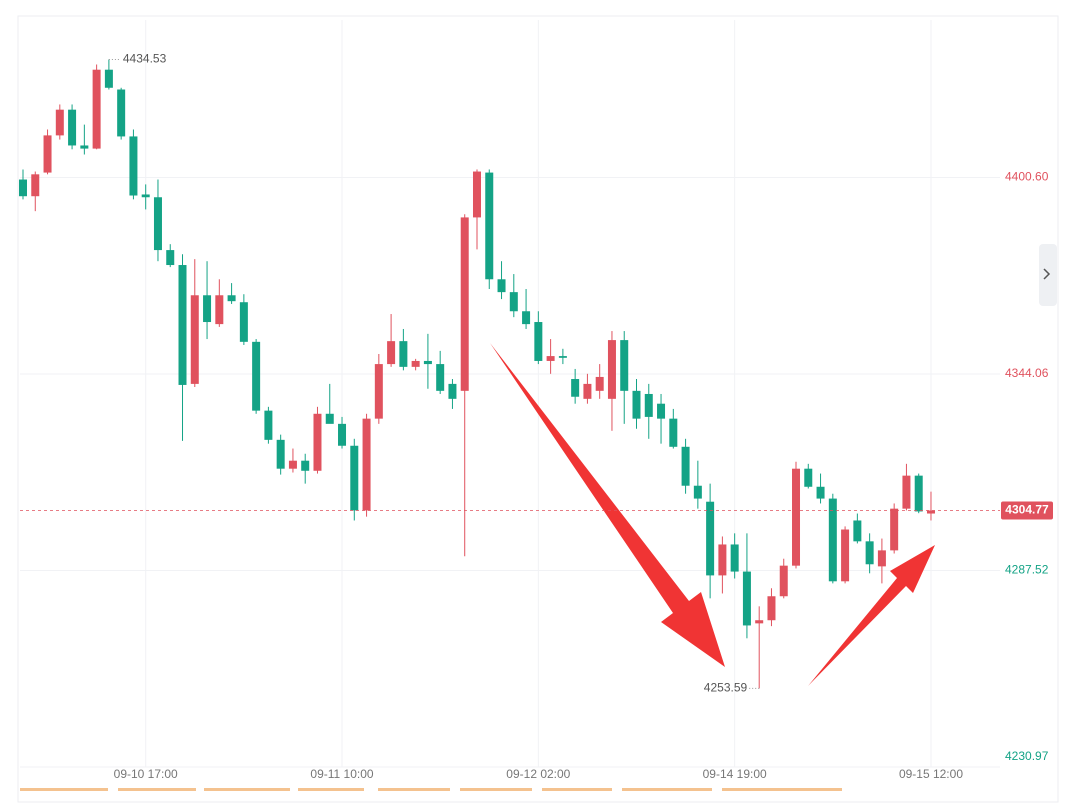 This screenshot has height=810, width=1081. Describe the element at coordinates (735, 774) in the screenshot. I see `x-tick-label: 09-14 19:00` at that location.